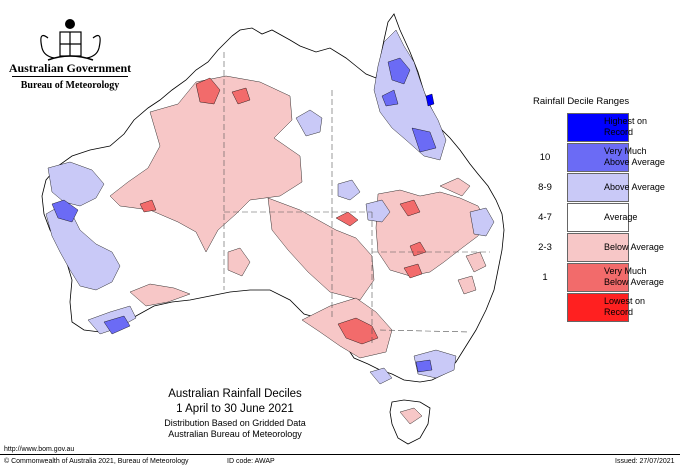 The width and height of the screenshot is (680, 467). I want to click on legend-row: 8-9 Above Average, so click(600, 187).